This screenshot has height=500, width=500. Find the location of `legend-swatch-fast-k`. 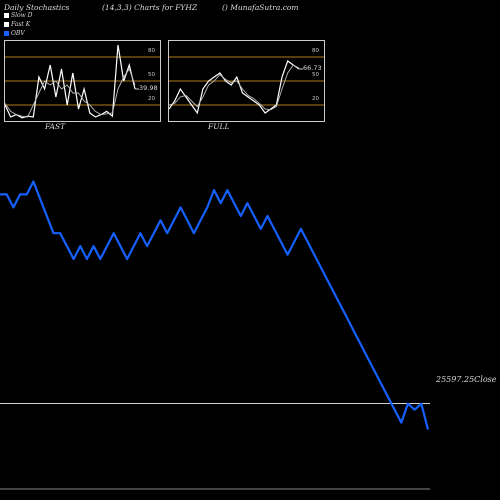

legend-swatch-fast-k is located at coordinates (6, 24).